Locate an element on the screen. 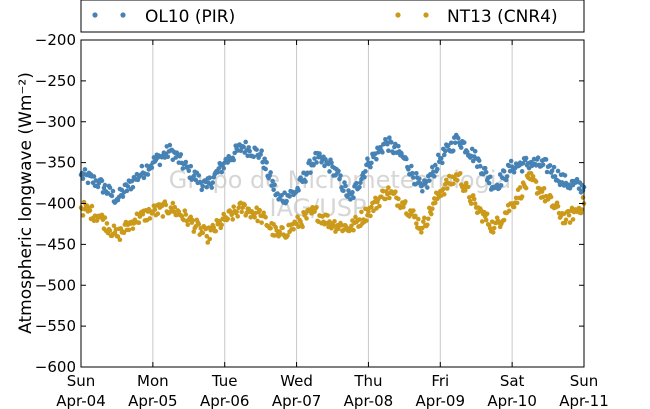  x-tick-label-day: Sat is located at coordinates (512, 381).